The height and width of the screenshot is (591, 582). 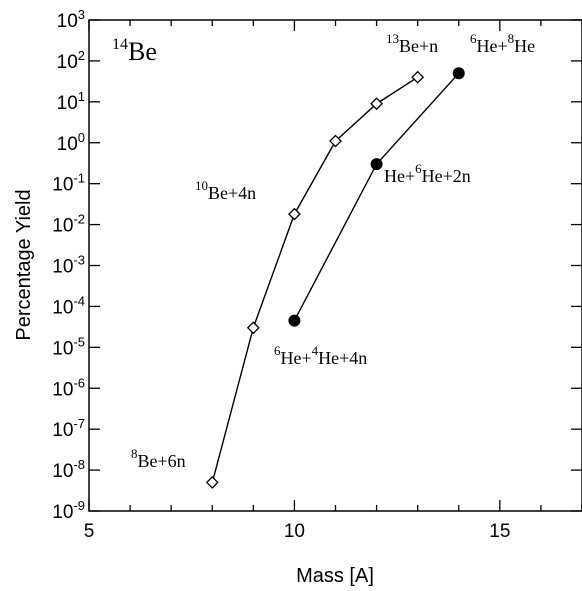 I want to click on x-axis-title: Mass [A], so click(x=335, y=576).